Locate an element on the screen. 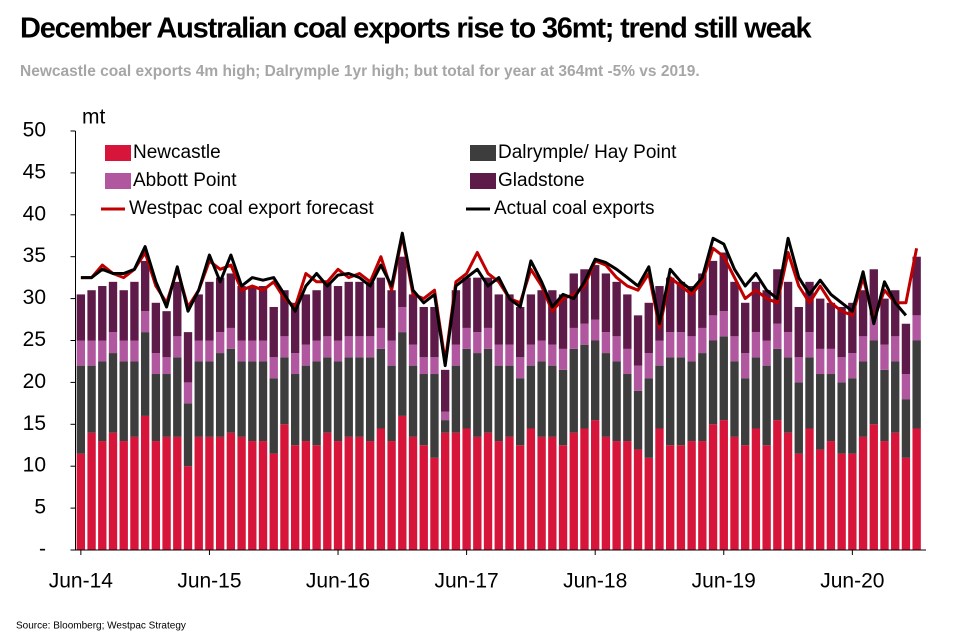 This screenshot has height=641, width=964. y-tick-label: 15 is located at coordinates (34, 423).